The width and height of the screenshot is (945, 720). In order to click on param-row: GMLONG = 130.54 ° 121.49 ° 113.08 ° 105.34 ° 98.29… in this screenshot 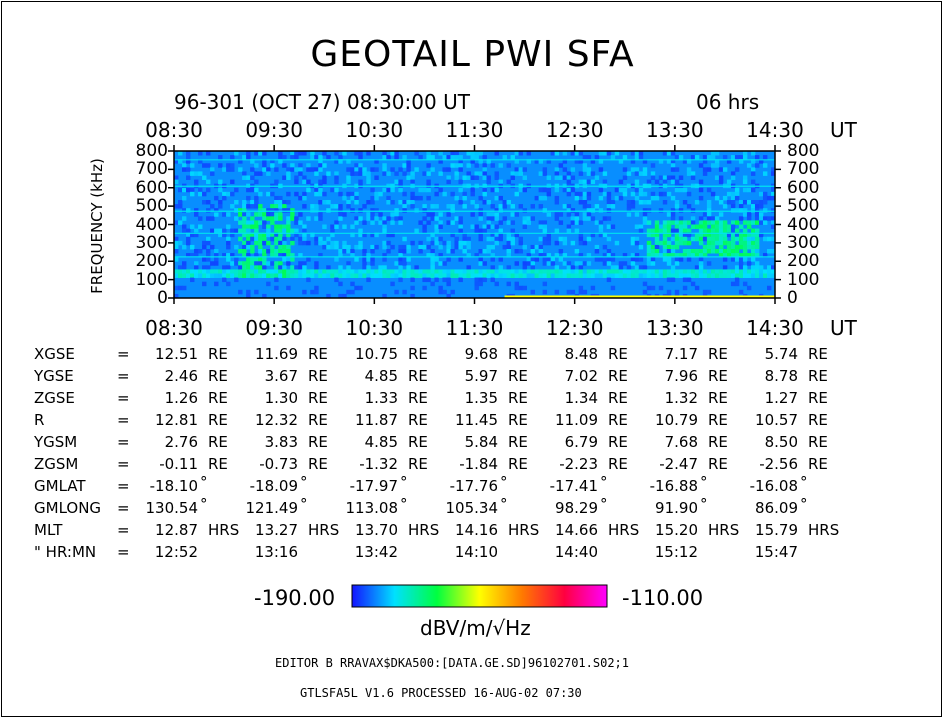, I will do `click(472, 507)`.